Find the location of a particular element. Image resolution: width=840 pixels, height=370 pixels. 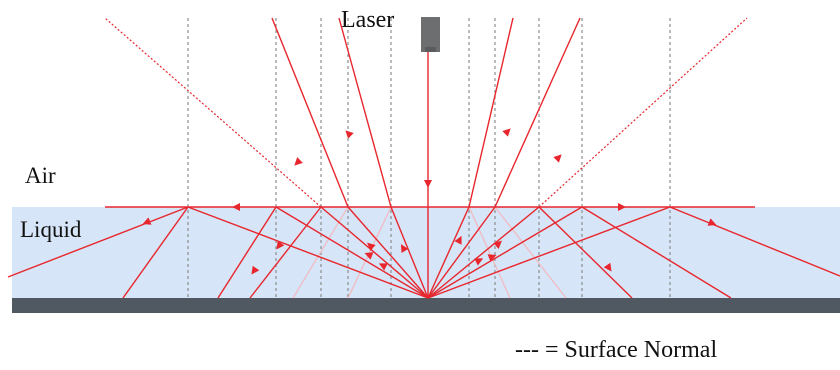

laser-emitter-icon is located at coordinates (430, 34).